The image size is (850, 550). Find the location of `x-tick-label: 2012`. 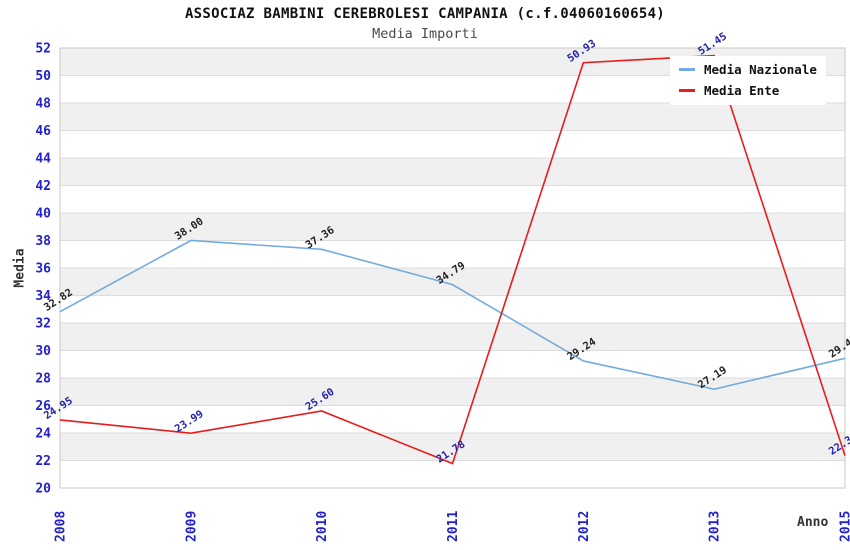

x-tick-label: 2012 is located at coordinates (584, 526).